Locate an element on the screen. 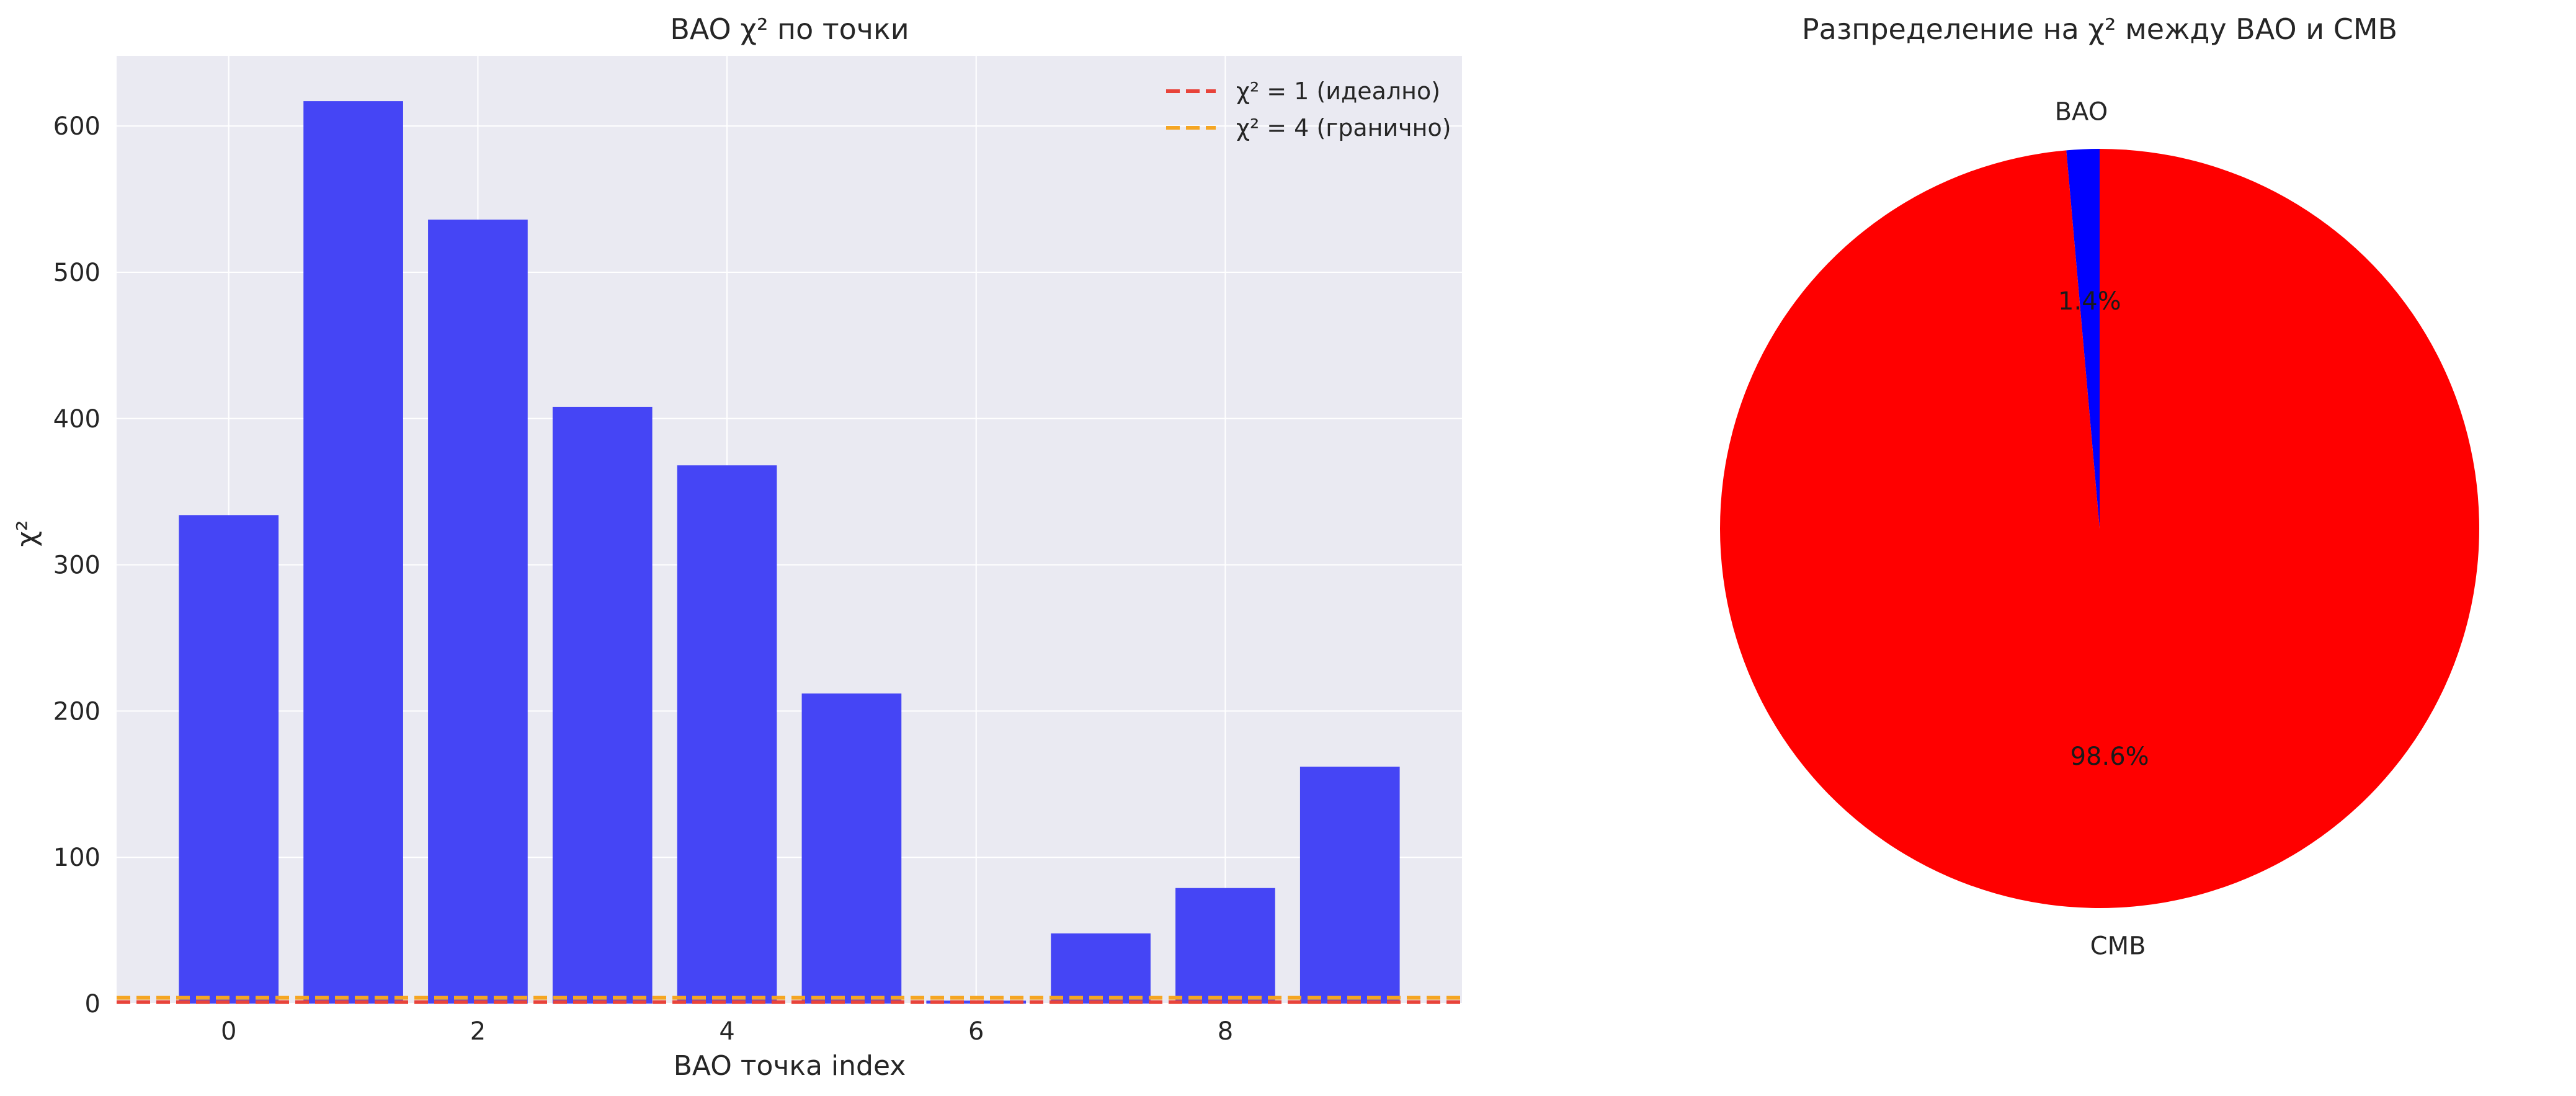 The image size is (2576, 1096). y-tick-label: 400 is located at coordinates (76, 419).